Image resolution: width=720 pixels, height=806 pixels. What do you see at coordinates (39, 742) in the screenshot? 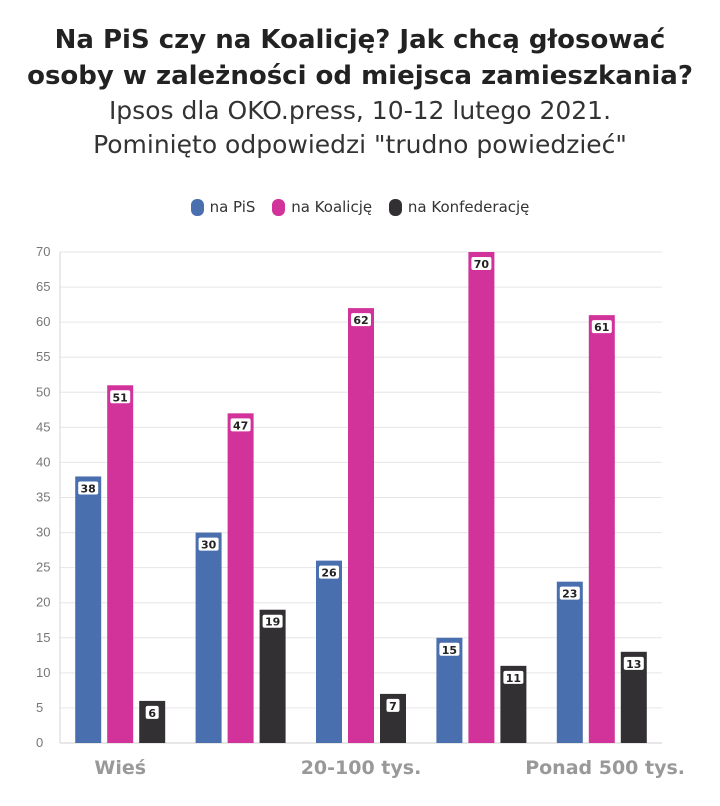
I see `y-tick-label: 0` at bounding box center [39, 742].